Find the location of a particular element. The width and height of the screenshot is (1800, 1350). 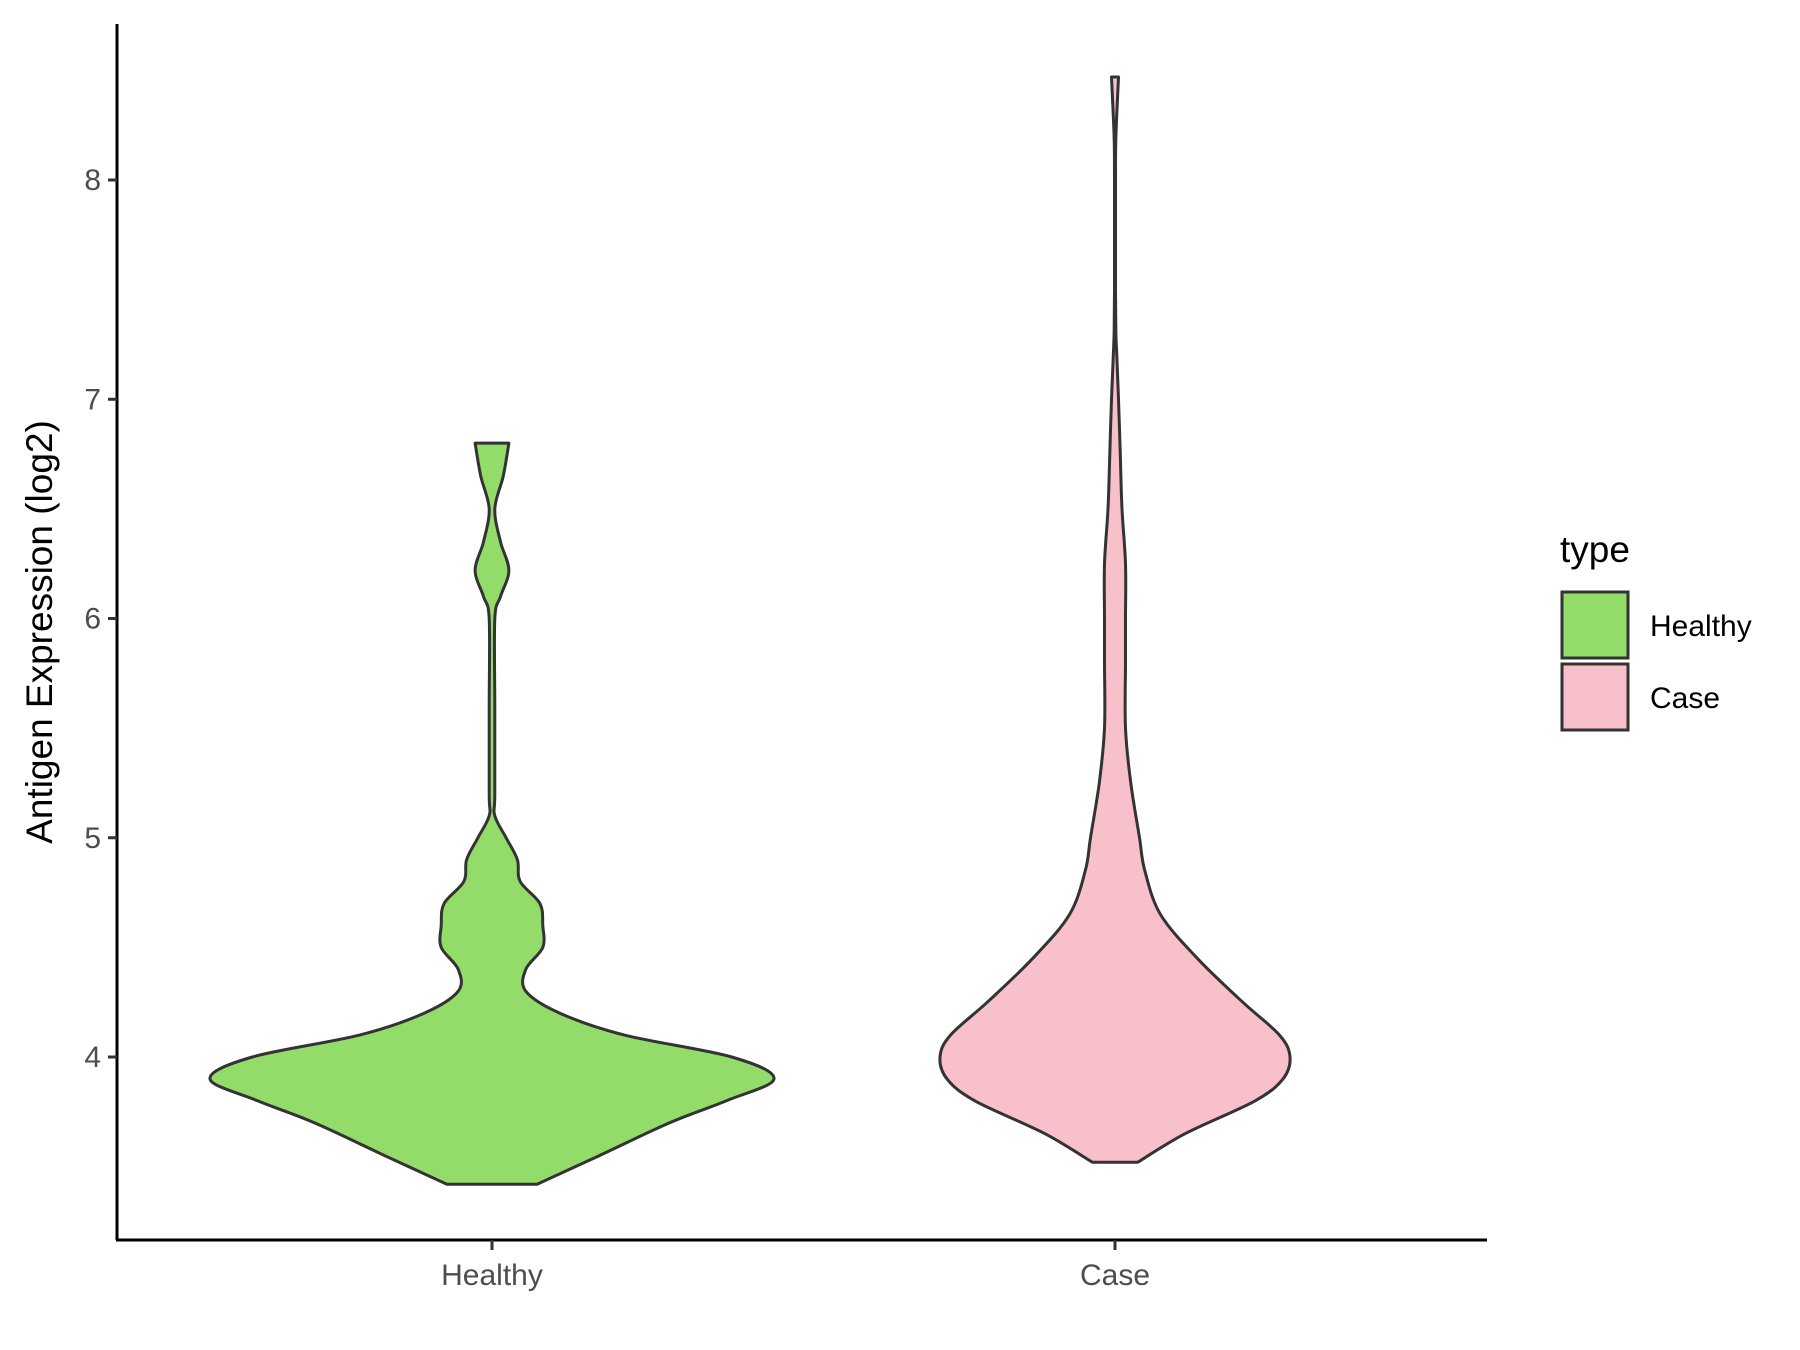

legend-label-case: Case is located at coordinates (1685, 698).